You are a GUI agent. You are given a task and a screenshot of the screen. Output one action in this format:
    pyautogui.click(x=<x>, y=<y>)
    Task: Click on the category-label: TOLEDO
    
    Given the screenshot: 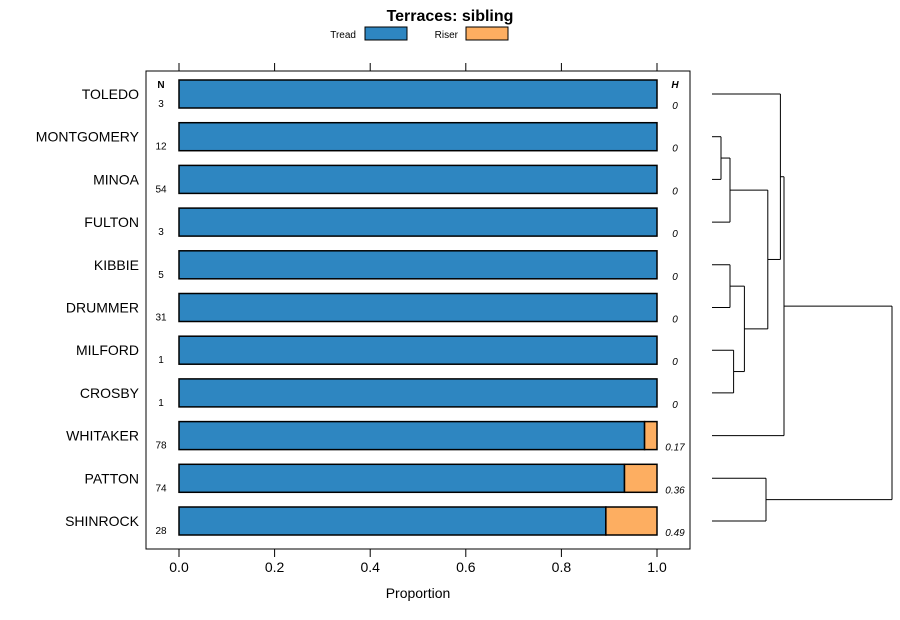 What is the action you would take?
    pyautogui.click(x=110, y=94)
    